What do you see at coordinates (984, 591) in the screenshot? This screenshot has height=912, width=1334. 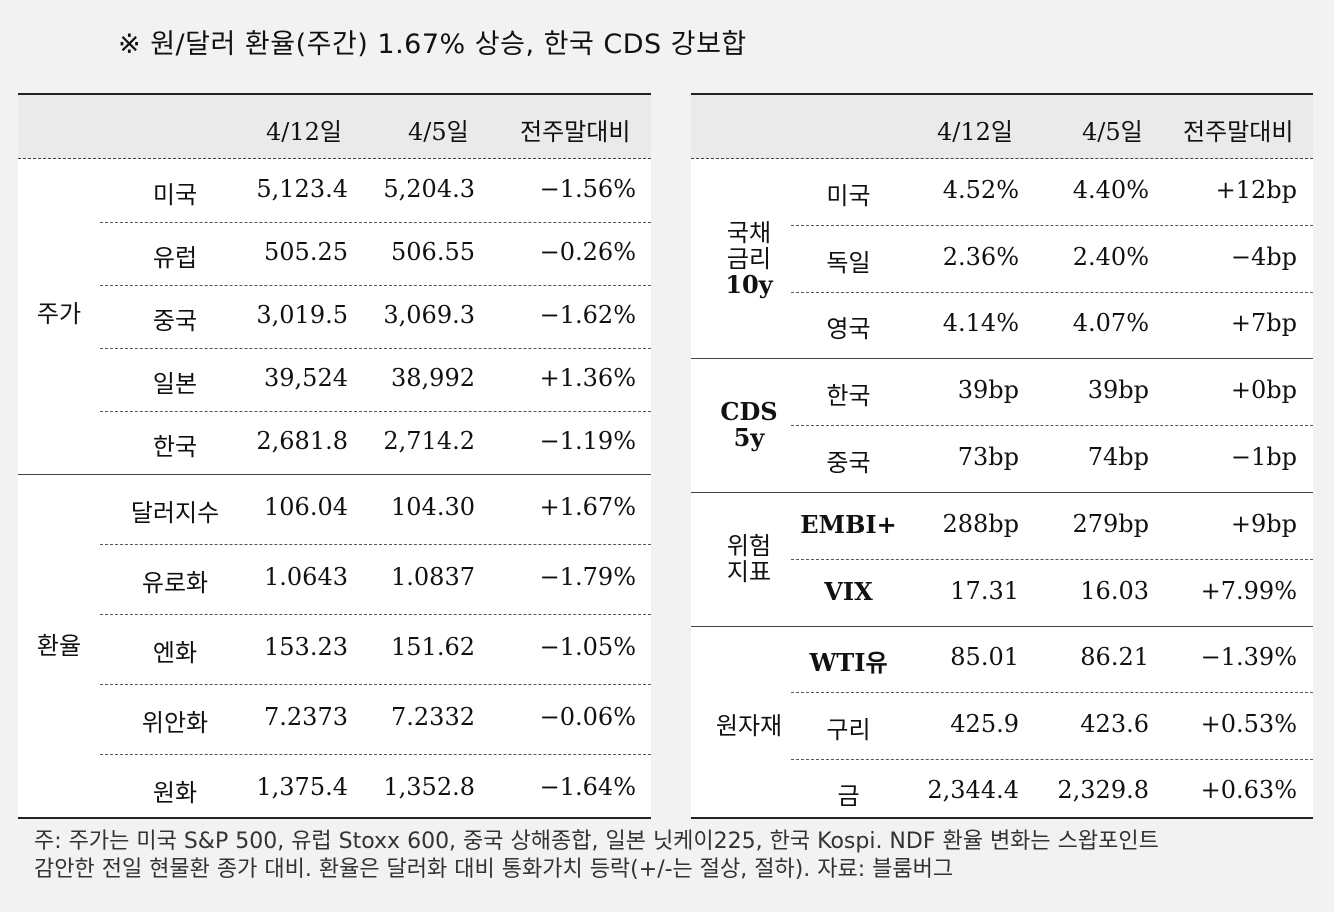 I see `value-current: 17.31` at bounding box center [984, 591].